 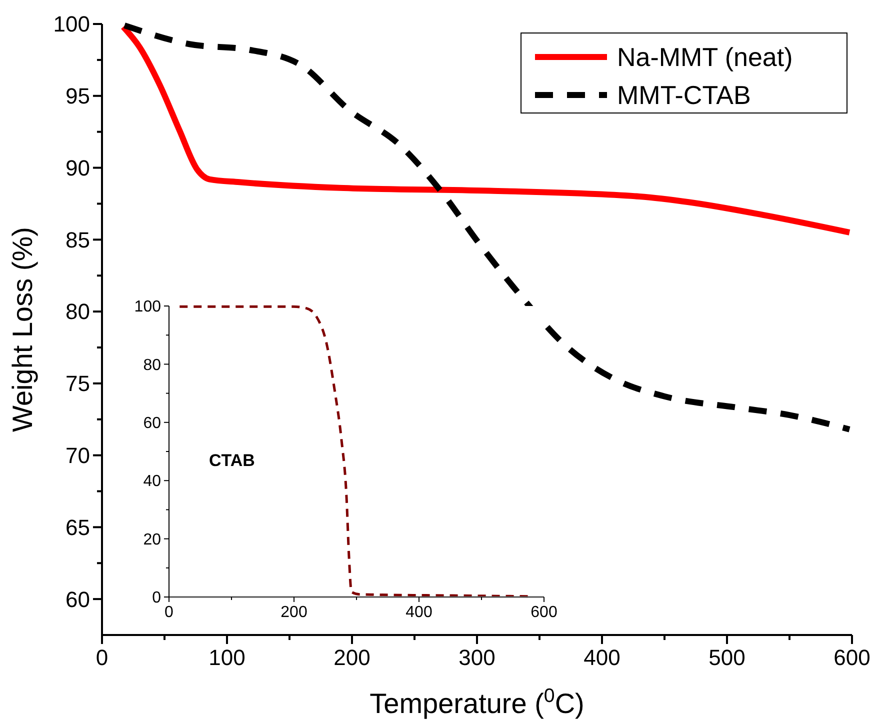 What do you see at coordinates (157, 598) in the screenshot?
I see `y-tick-label: 0` at bounding box center [157, 598].